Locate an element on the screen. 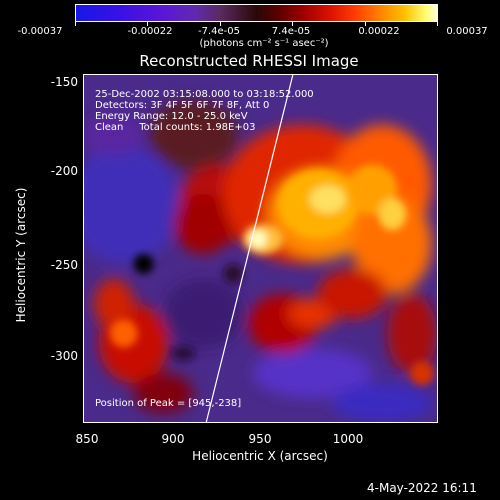  colorbar-label: -7.4e-05 is located at coordinates (219, 31).